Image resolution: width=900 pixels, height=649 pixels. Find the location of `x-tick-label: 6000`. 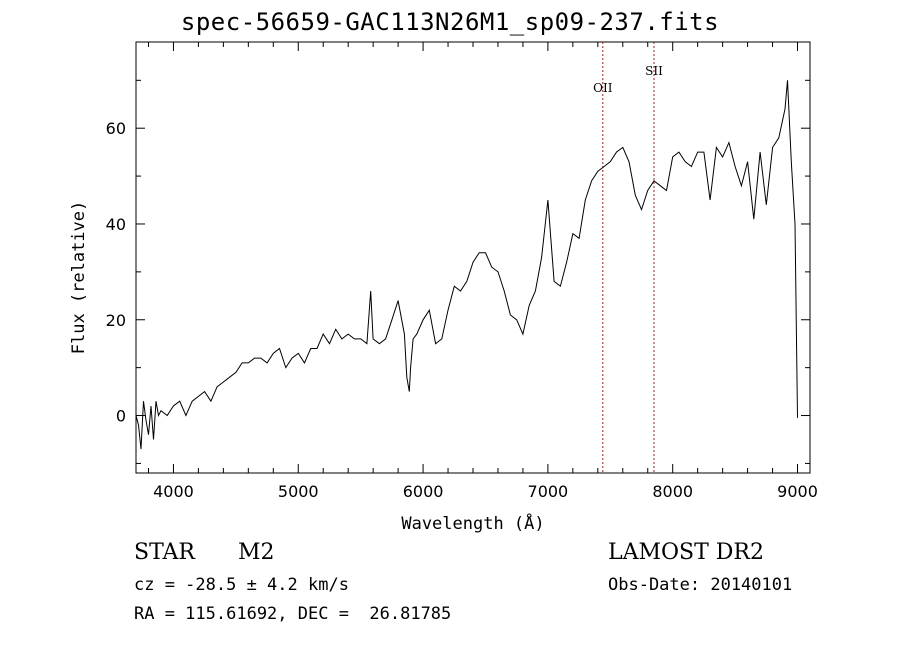

x-tick-label: 6000 is located at coordinates (423, 491).